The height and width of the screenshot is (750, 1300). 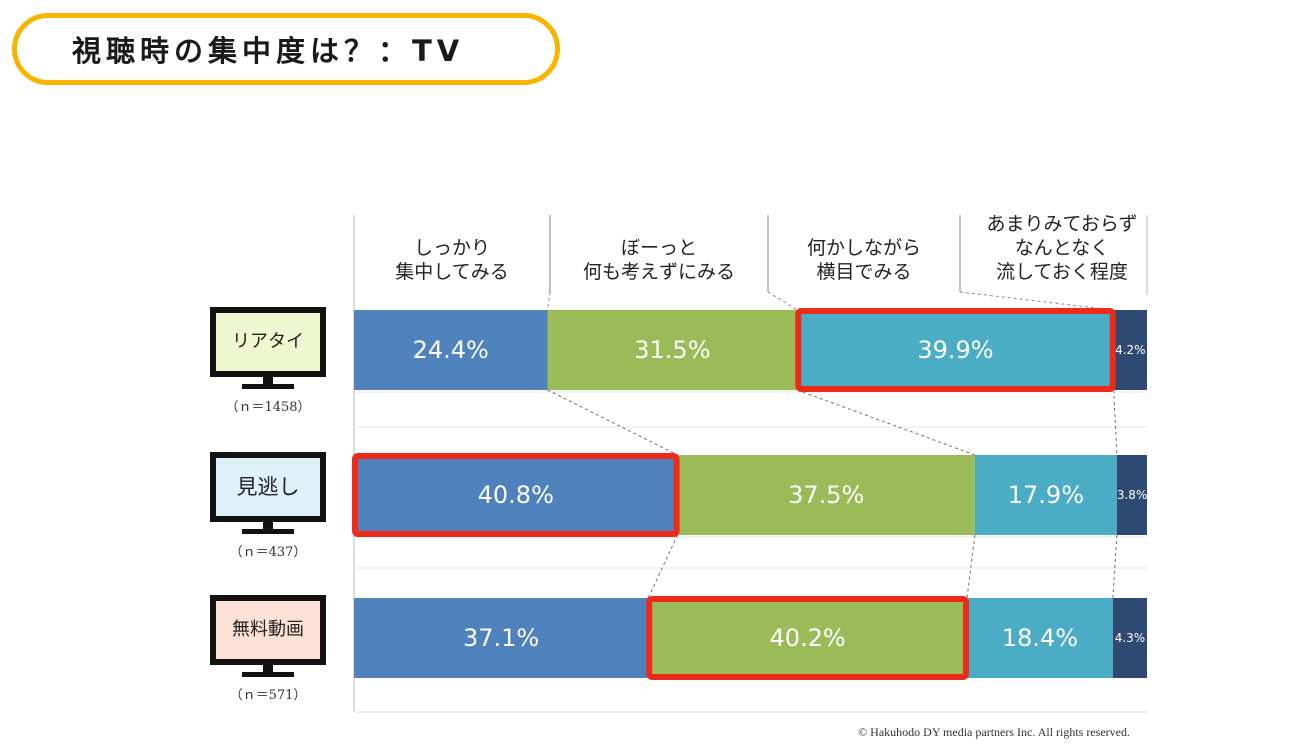 What do you see at coordinates (268, 51) in the screenshot?
I see `page-title: 視聴時の集中度は？：TV` at bounding box center [268, 51].